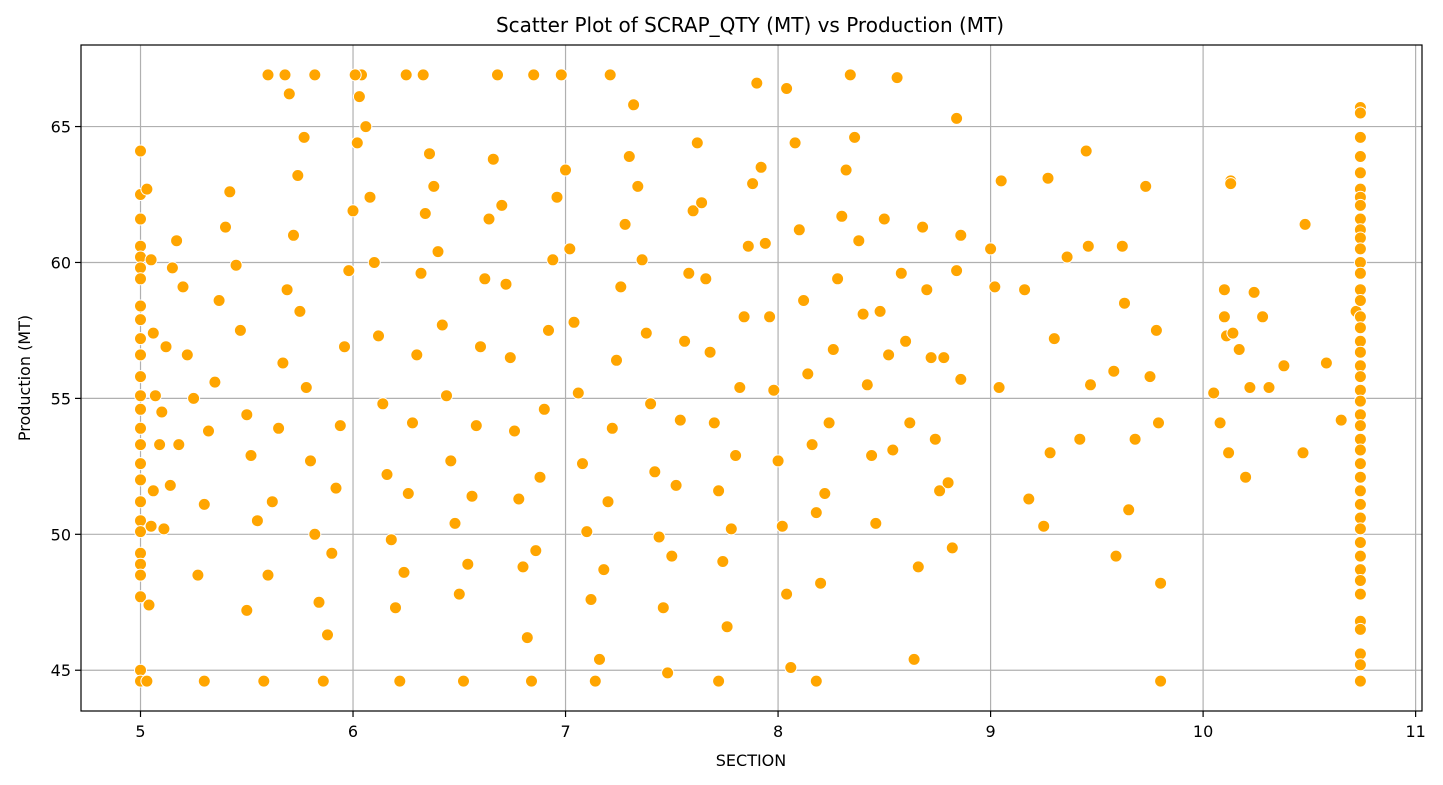 The width and height of the screenshot is (1443, 785). What do you see at coordinates (61, 127) in the screenshot?
I see `y-tick-label: 65` at bounding box center [61, 127].